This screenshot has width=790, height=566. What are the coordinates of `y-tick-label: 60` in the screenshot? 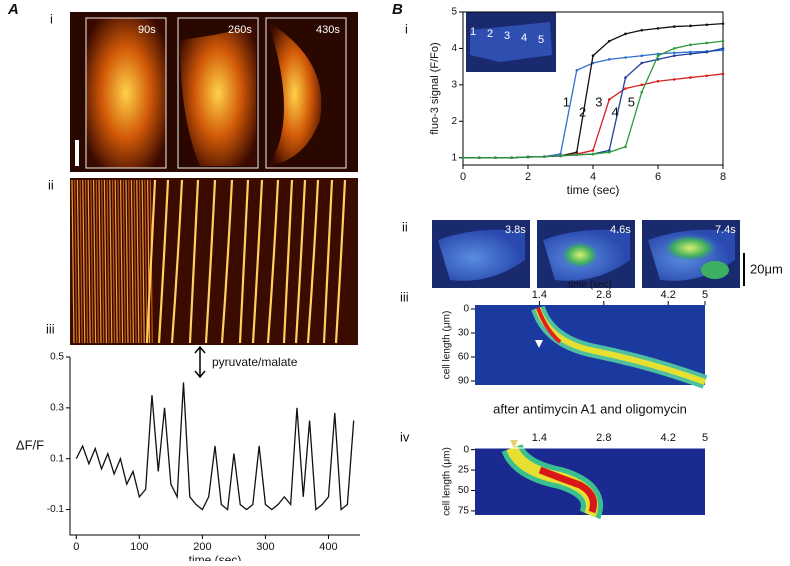 It's located at (464, 357).